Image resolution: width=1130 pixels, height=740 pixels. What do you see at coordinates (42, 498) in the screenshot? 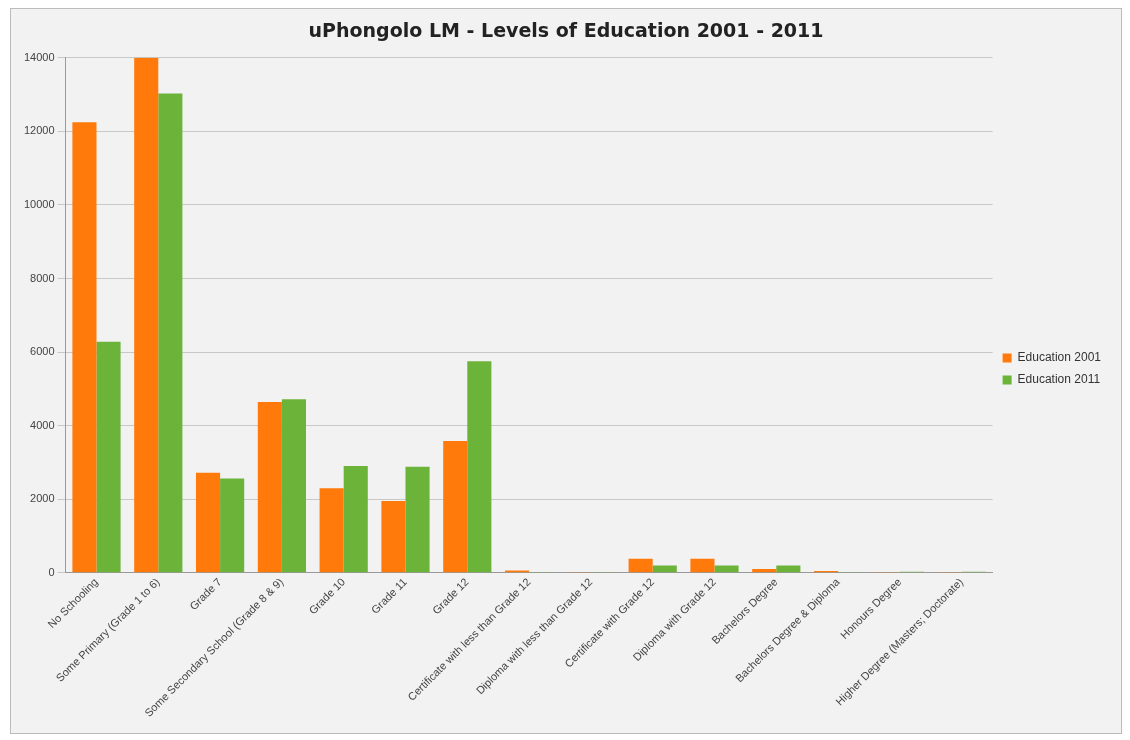
I see `y-tick-label: 2000` at bounding box center [42, 498].